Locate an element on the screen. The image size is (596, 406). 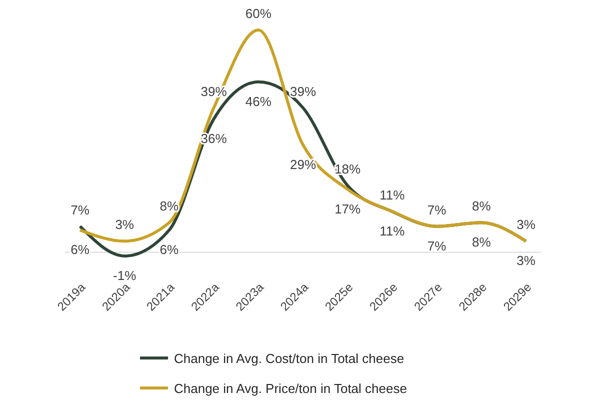
data-label: 46% is located at coordinates (258, 101).